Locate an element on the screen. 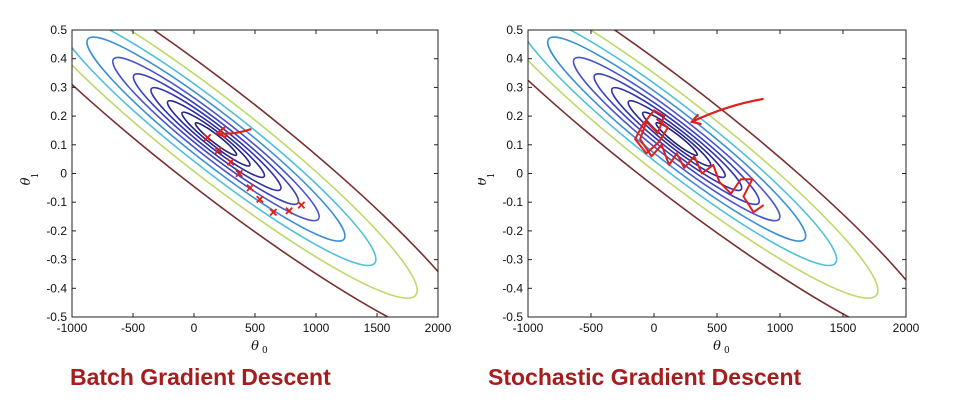  sgd-trajectory is located at coordinates (699, 161).